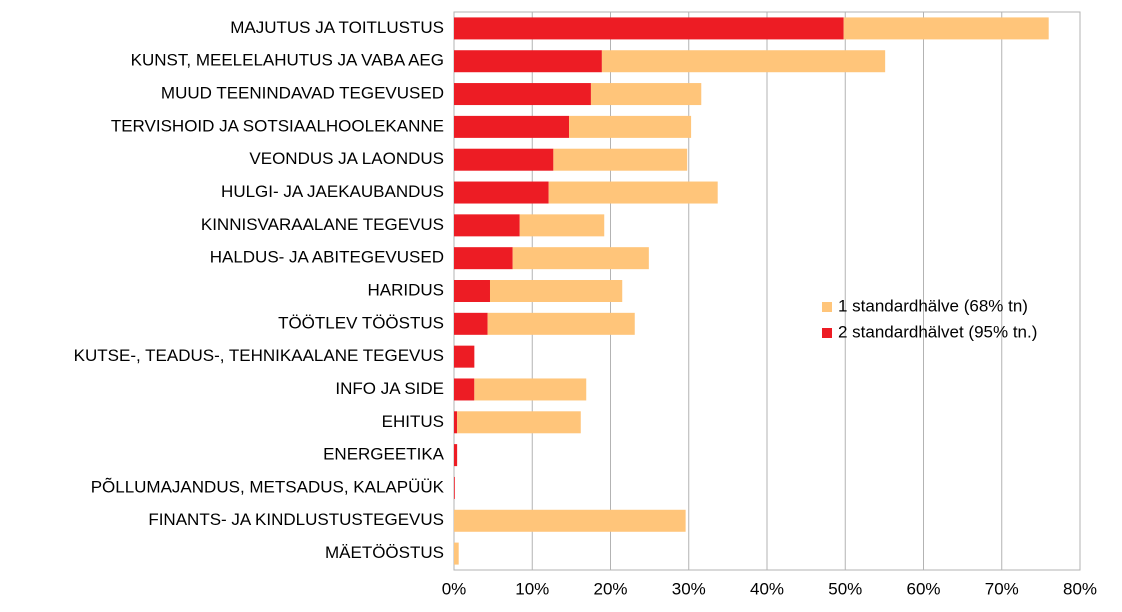  I want to click on x-tick-label: 20%, so click(610, 588).